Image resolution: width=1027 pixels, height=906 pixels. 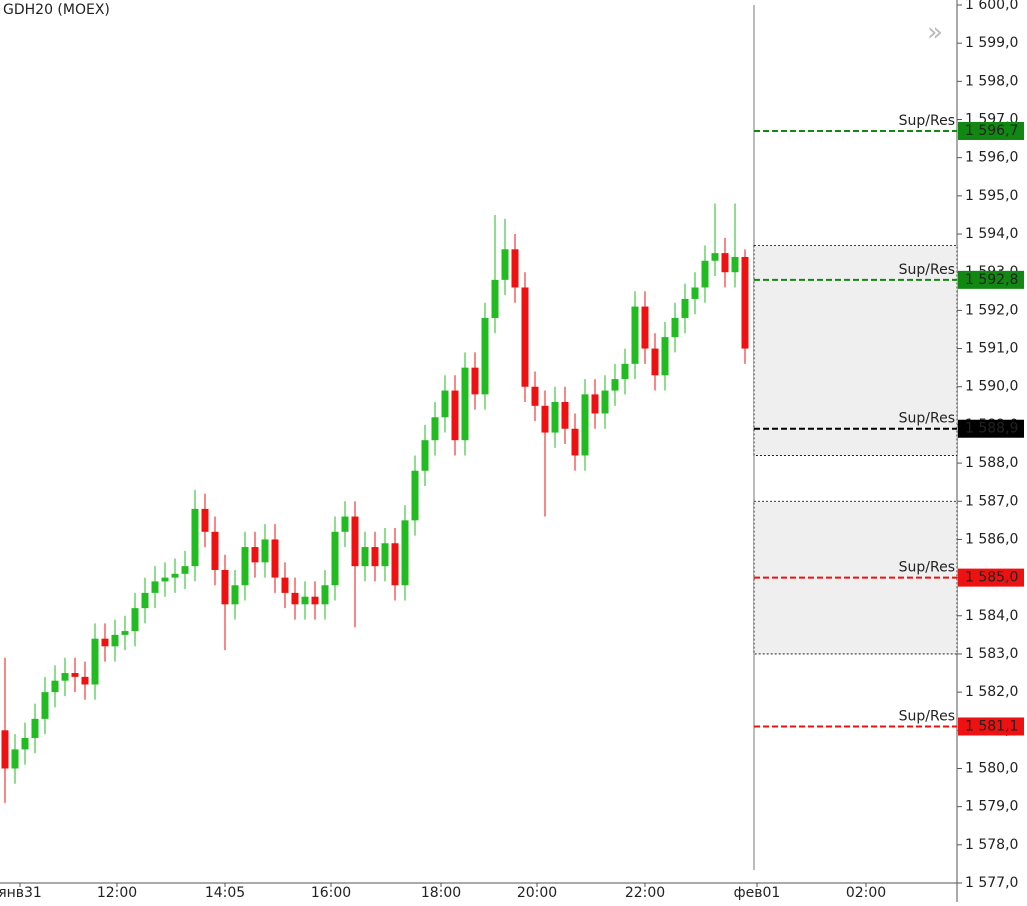 What do you see at coordinates (991, 463) in the screenshot?
I see `y-tick-label: 1 588,0` at bounding box center [991, 463].